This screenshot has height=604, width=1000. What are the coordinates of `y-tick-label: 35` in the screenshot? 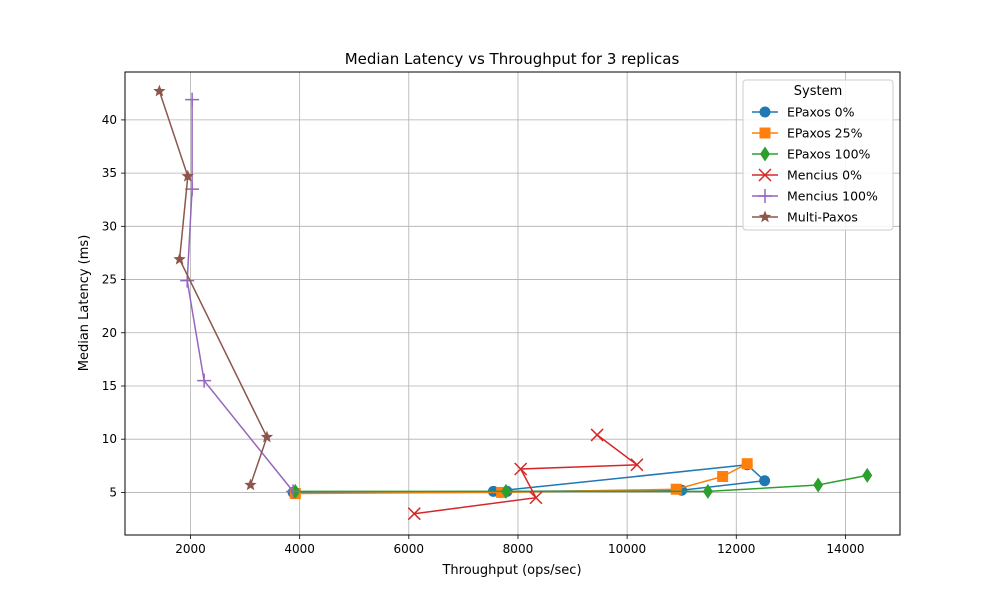 It's located at (109, 173).